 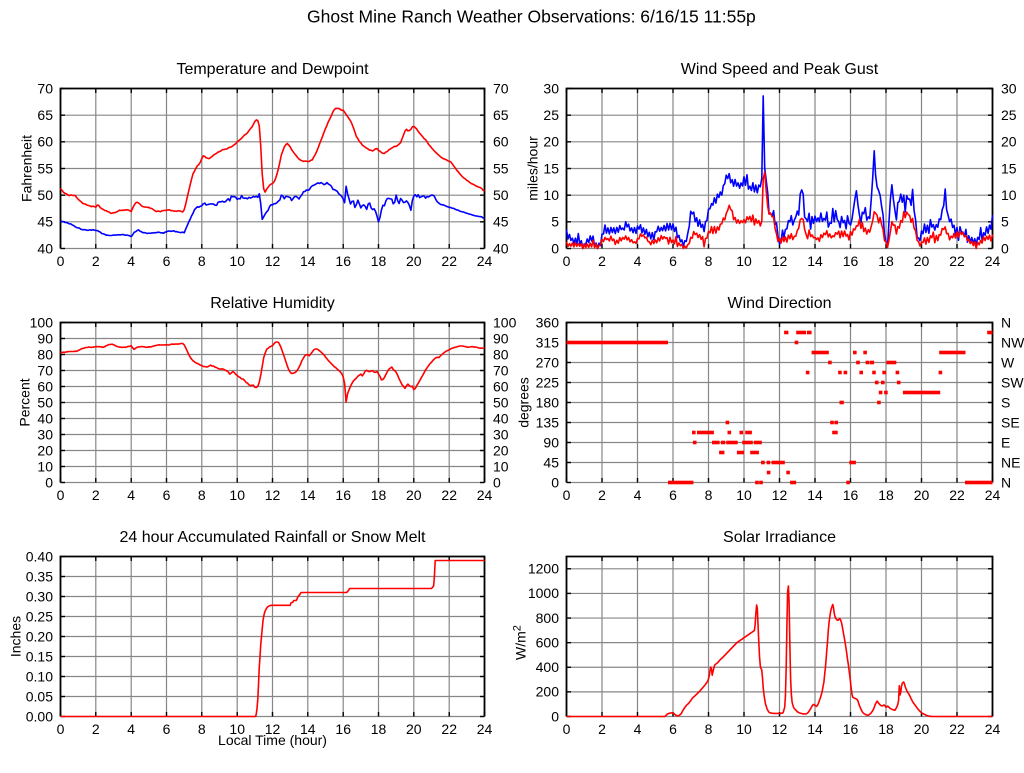 I want to click on svg-text: Temperature and Dewpoint, so click(x=272, y=69).